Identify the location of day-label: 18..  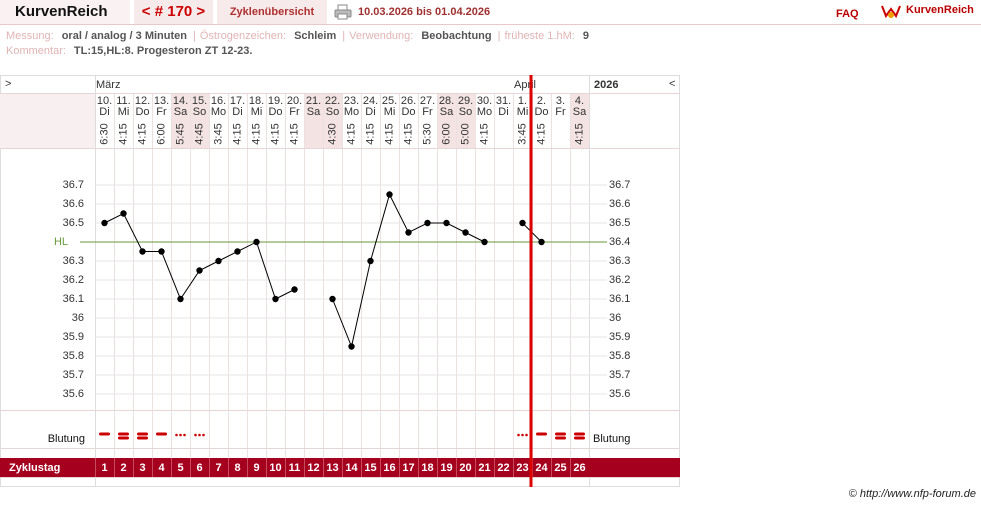
(256, 101).